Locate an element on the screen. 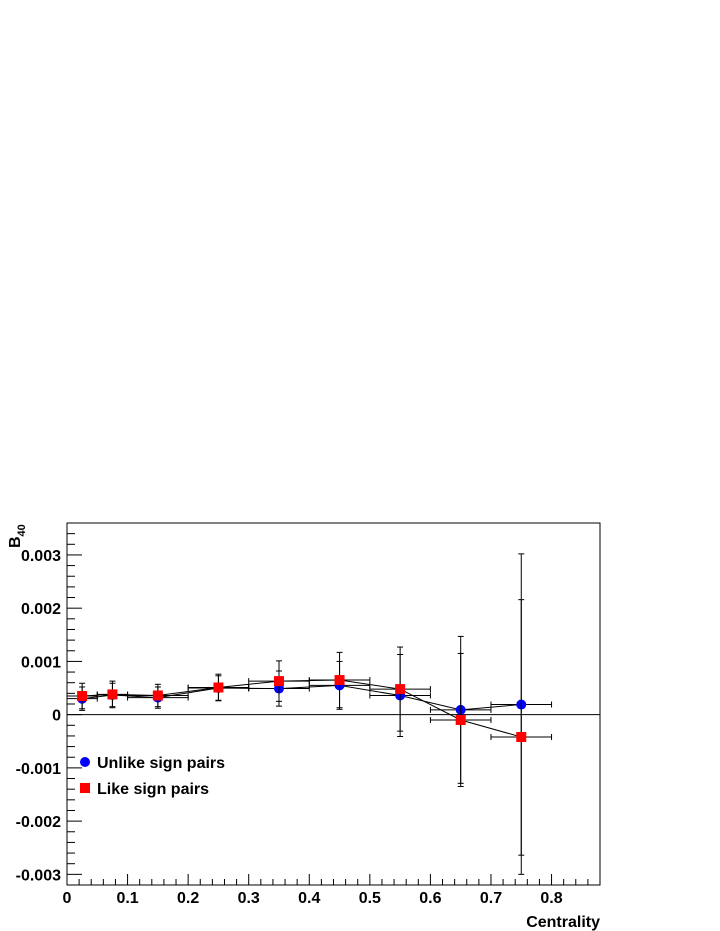 This screenshot has width=720, height=931. legend-label: Unlike sign pairs is located at coordinates (161, 763).